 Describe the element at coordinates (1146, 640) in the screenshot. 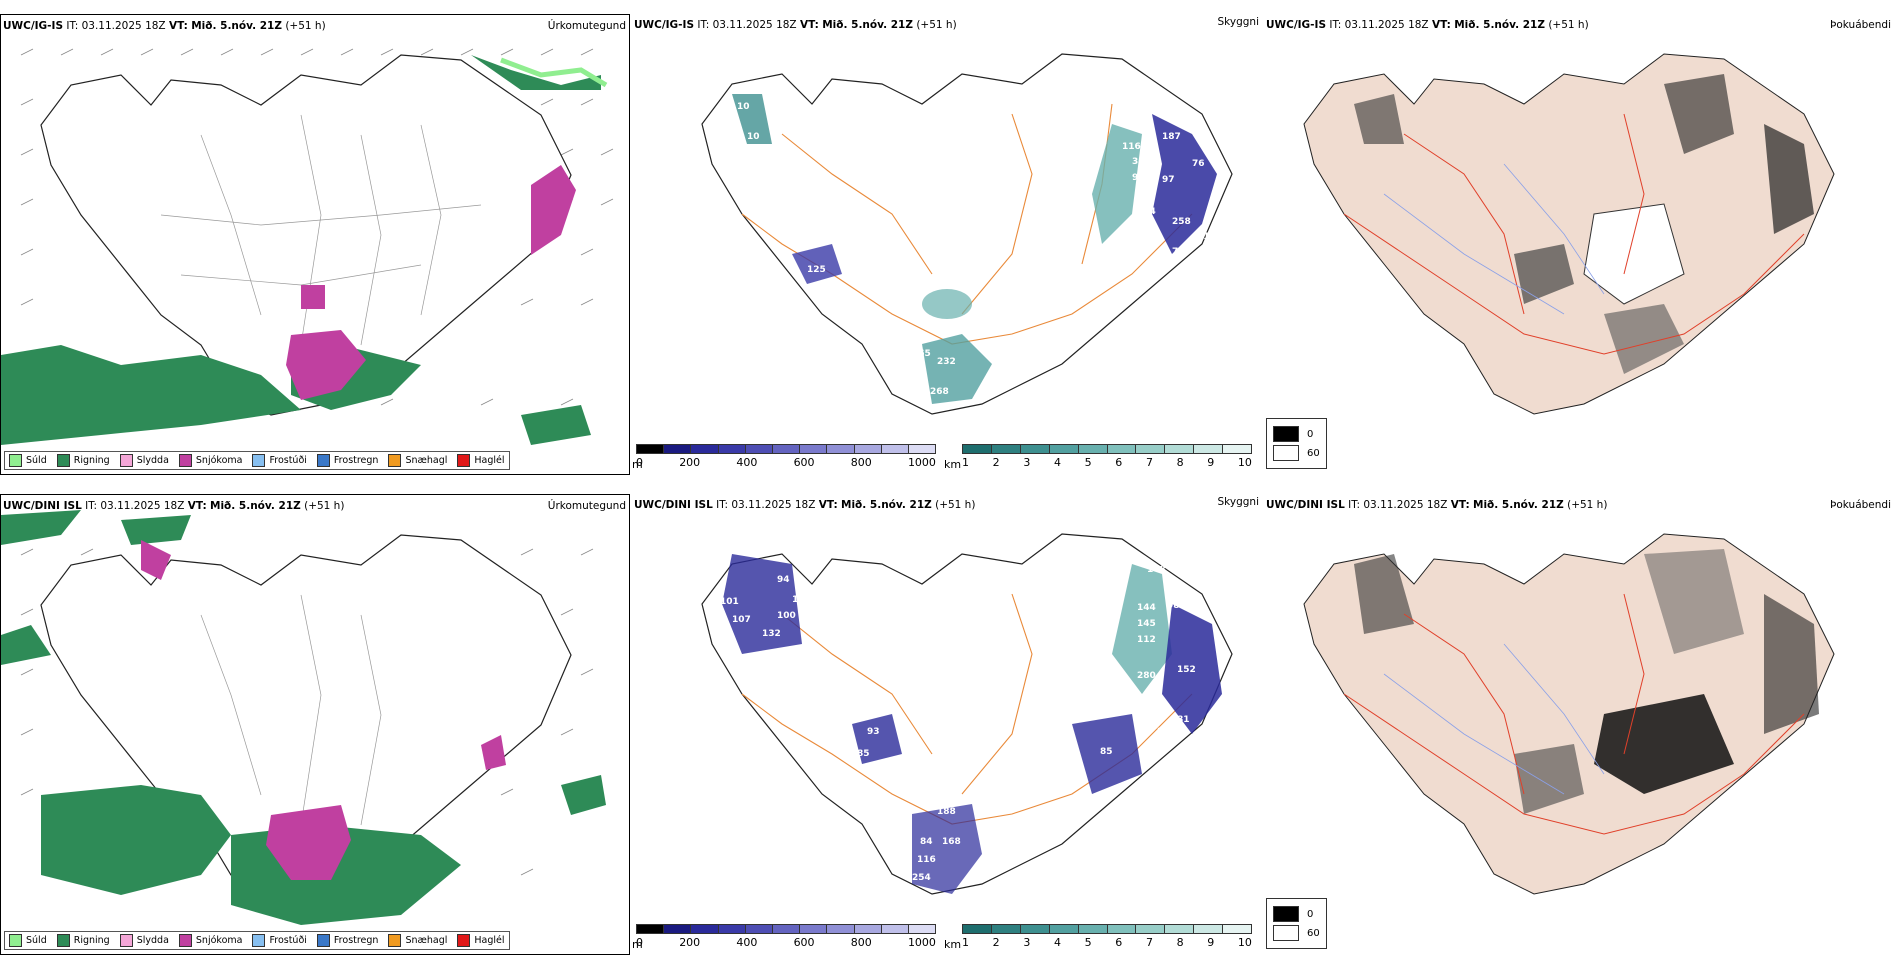

I see `vis-label: 112` at that location.